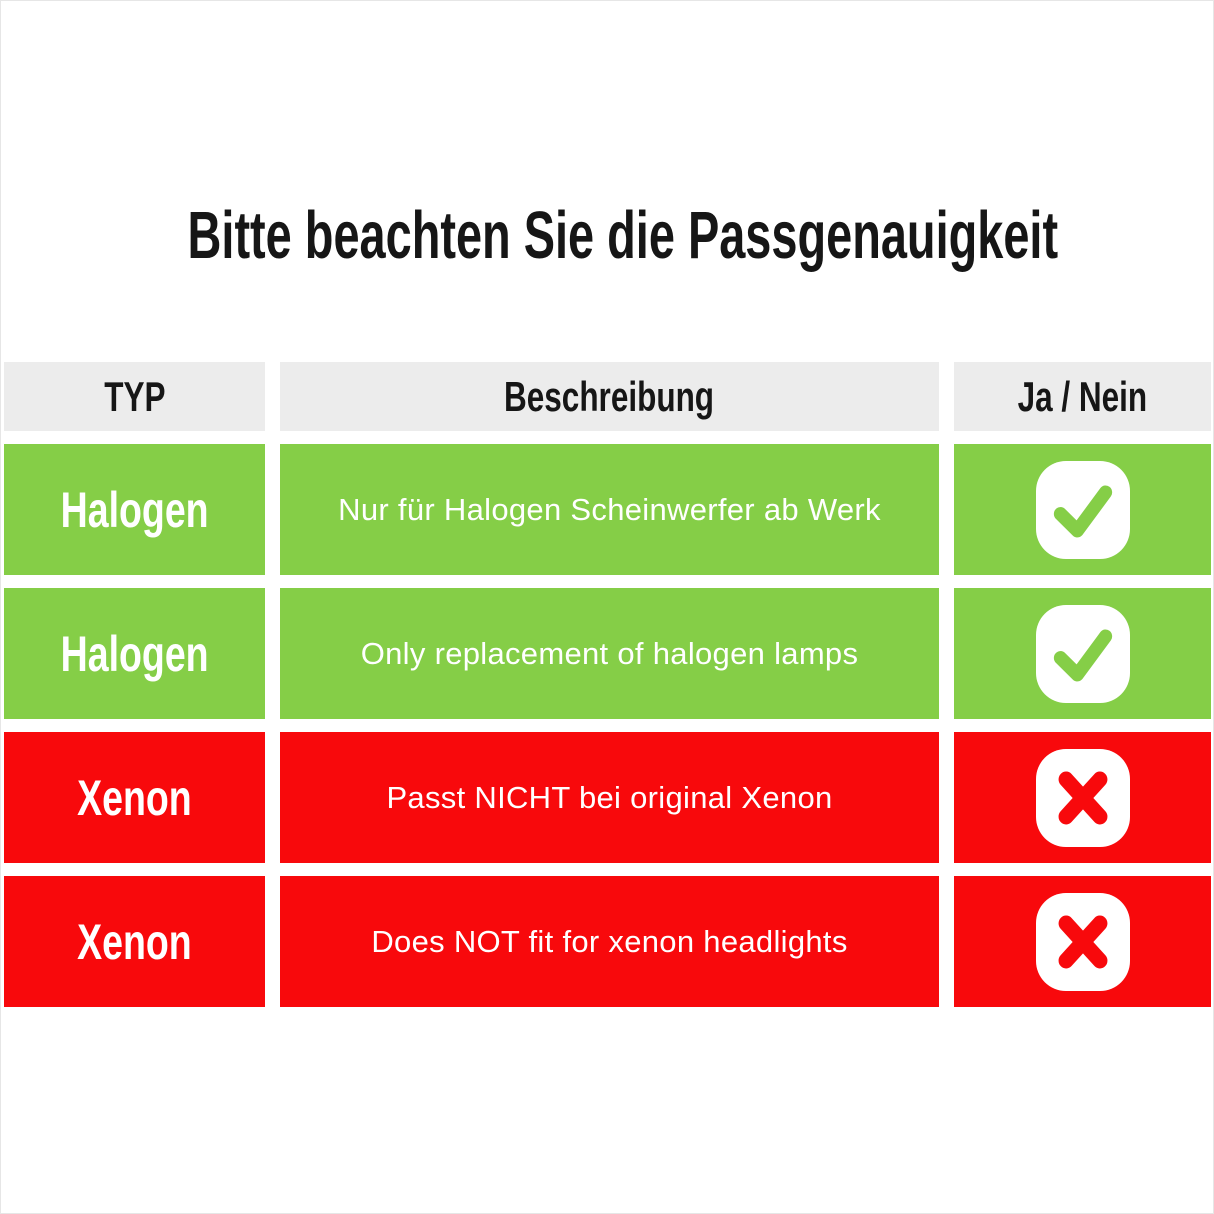  I want to click on column-header-ja-nein: Ja / Nein, so click(1082, 396).